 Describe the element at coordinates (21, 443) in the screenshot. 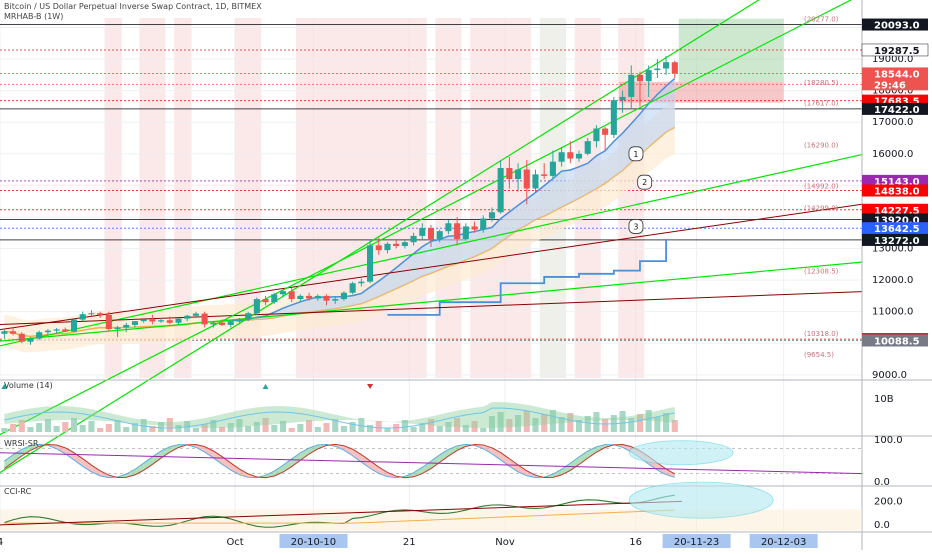

I see `wave-pane-label: WRSI-SR` at that location.